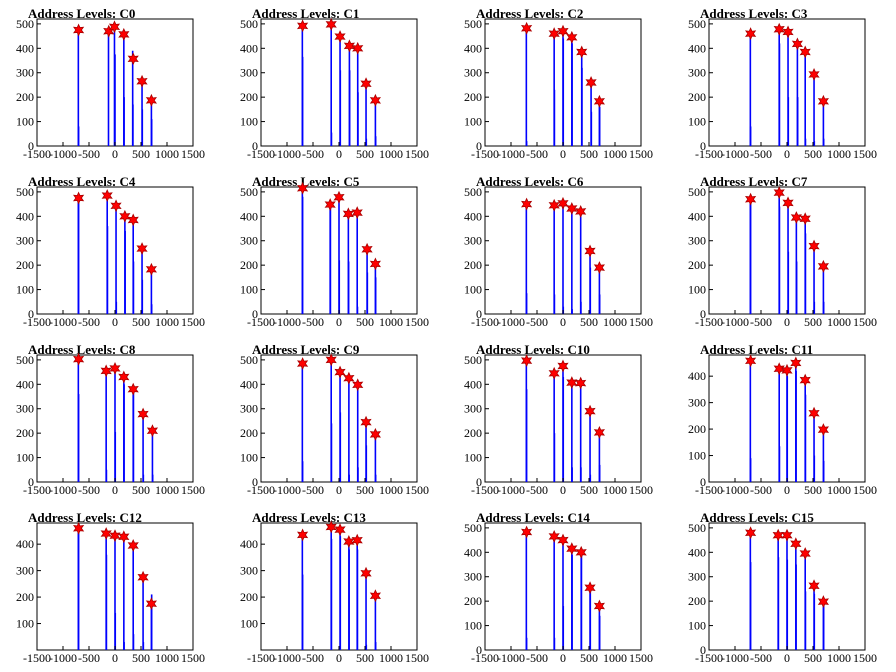 This screenshot has height=672, width=896. Describe the element at coordinates (757, 517) in the screenshot. I see `chart-title: Address Levels: C15` at that location.